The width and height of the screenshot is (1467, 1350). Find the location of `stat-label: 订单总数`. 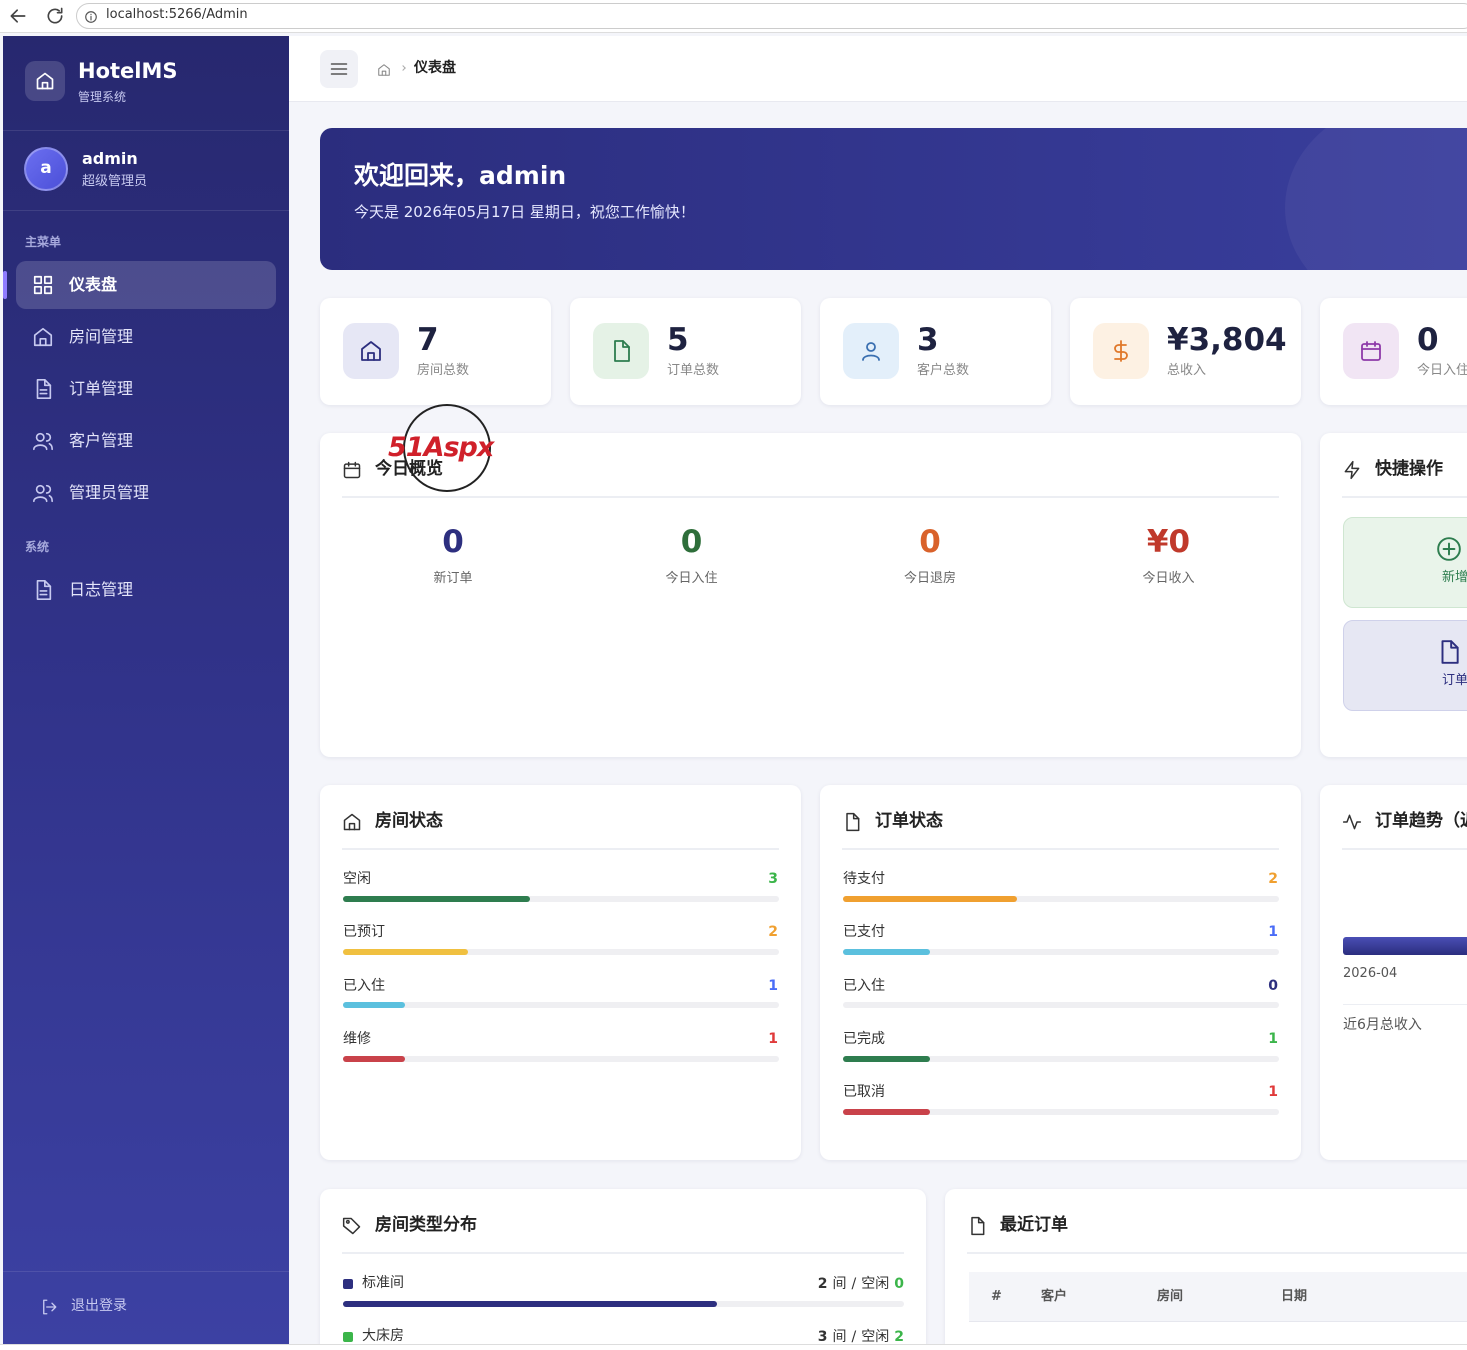

stat-label: 订单总数 is located at coordinates (693, 370).